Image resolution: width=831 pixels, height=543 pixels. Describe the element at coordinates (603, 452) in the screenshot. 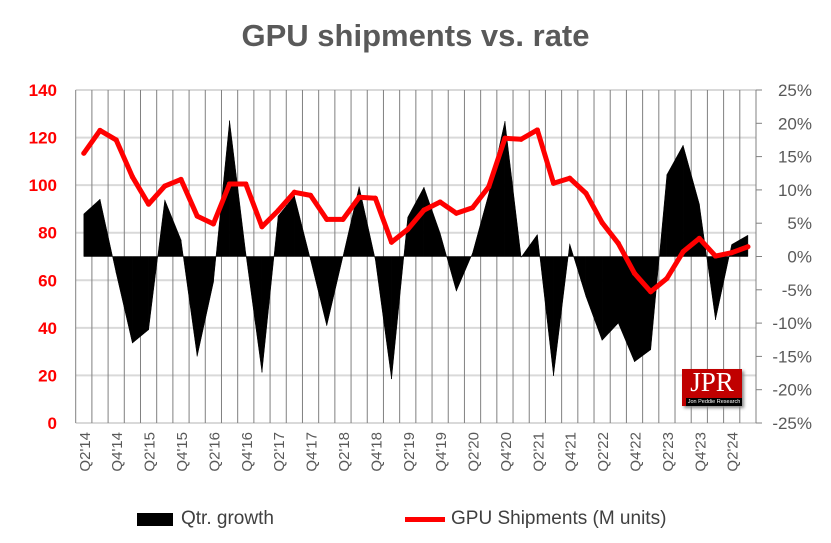

I see `x-axis-tick-label: Q2'22` at that location.